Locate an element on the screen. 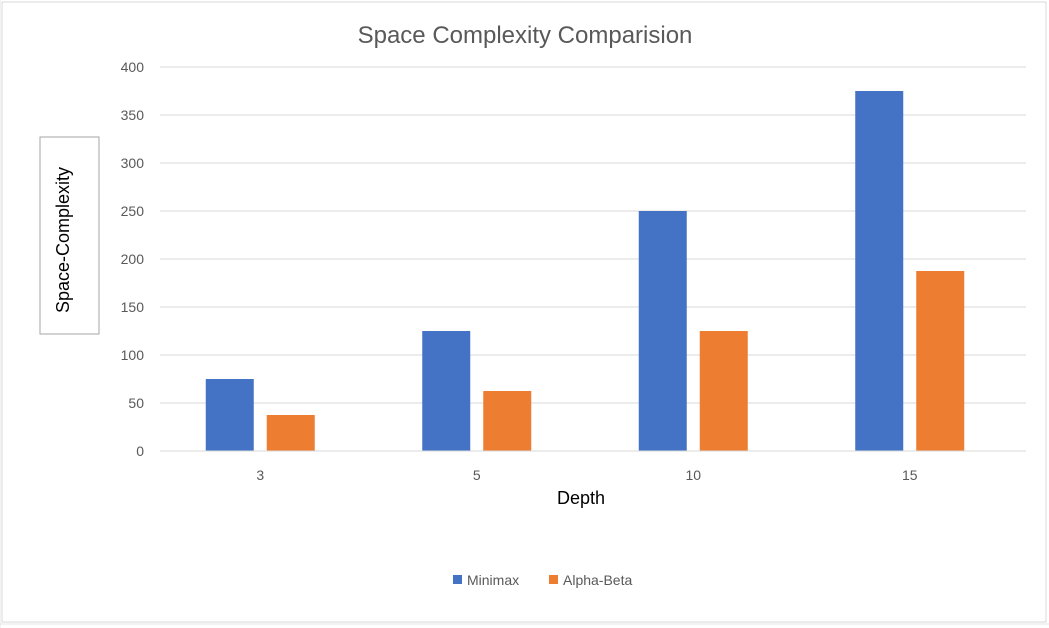 The width and height of the screenshot is (1049, 628). y-tick-label: 250 is located at coordinates (133, 211).